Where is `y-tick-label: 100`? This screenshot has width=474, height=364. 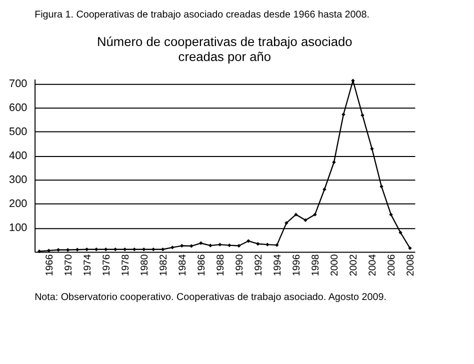
y-tick-label: 100 is located at coordinates (18, 228).